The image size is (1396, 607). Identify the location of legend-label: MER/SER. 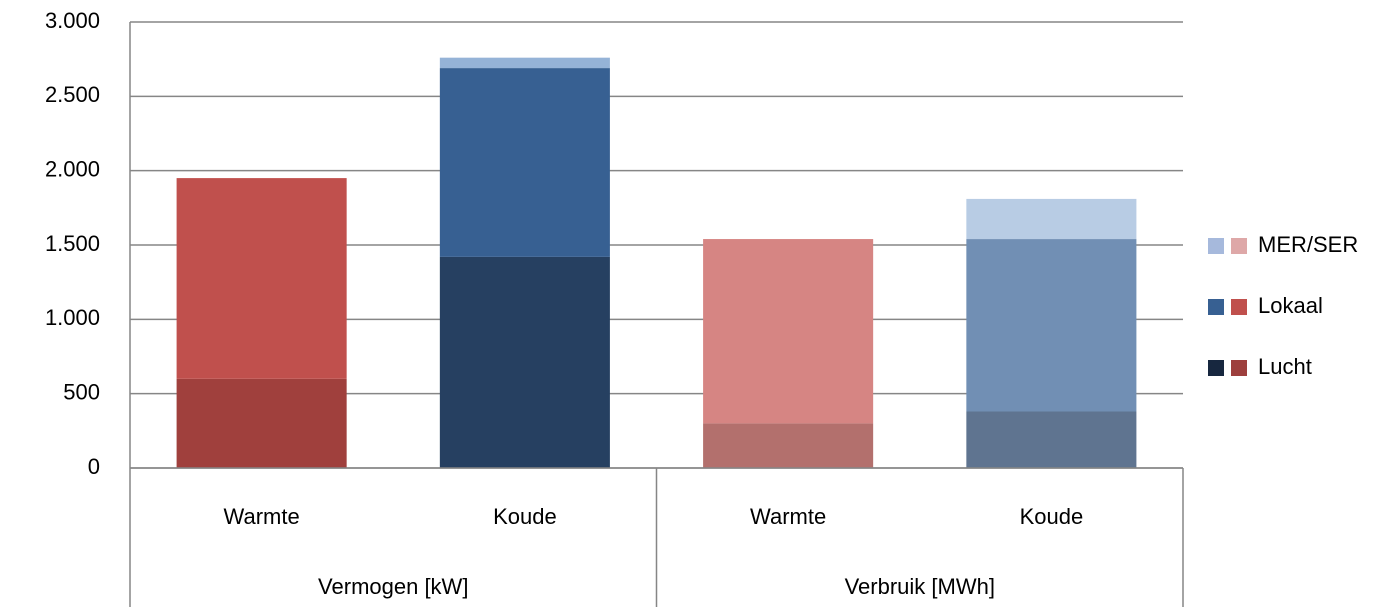
(1308, 244).